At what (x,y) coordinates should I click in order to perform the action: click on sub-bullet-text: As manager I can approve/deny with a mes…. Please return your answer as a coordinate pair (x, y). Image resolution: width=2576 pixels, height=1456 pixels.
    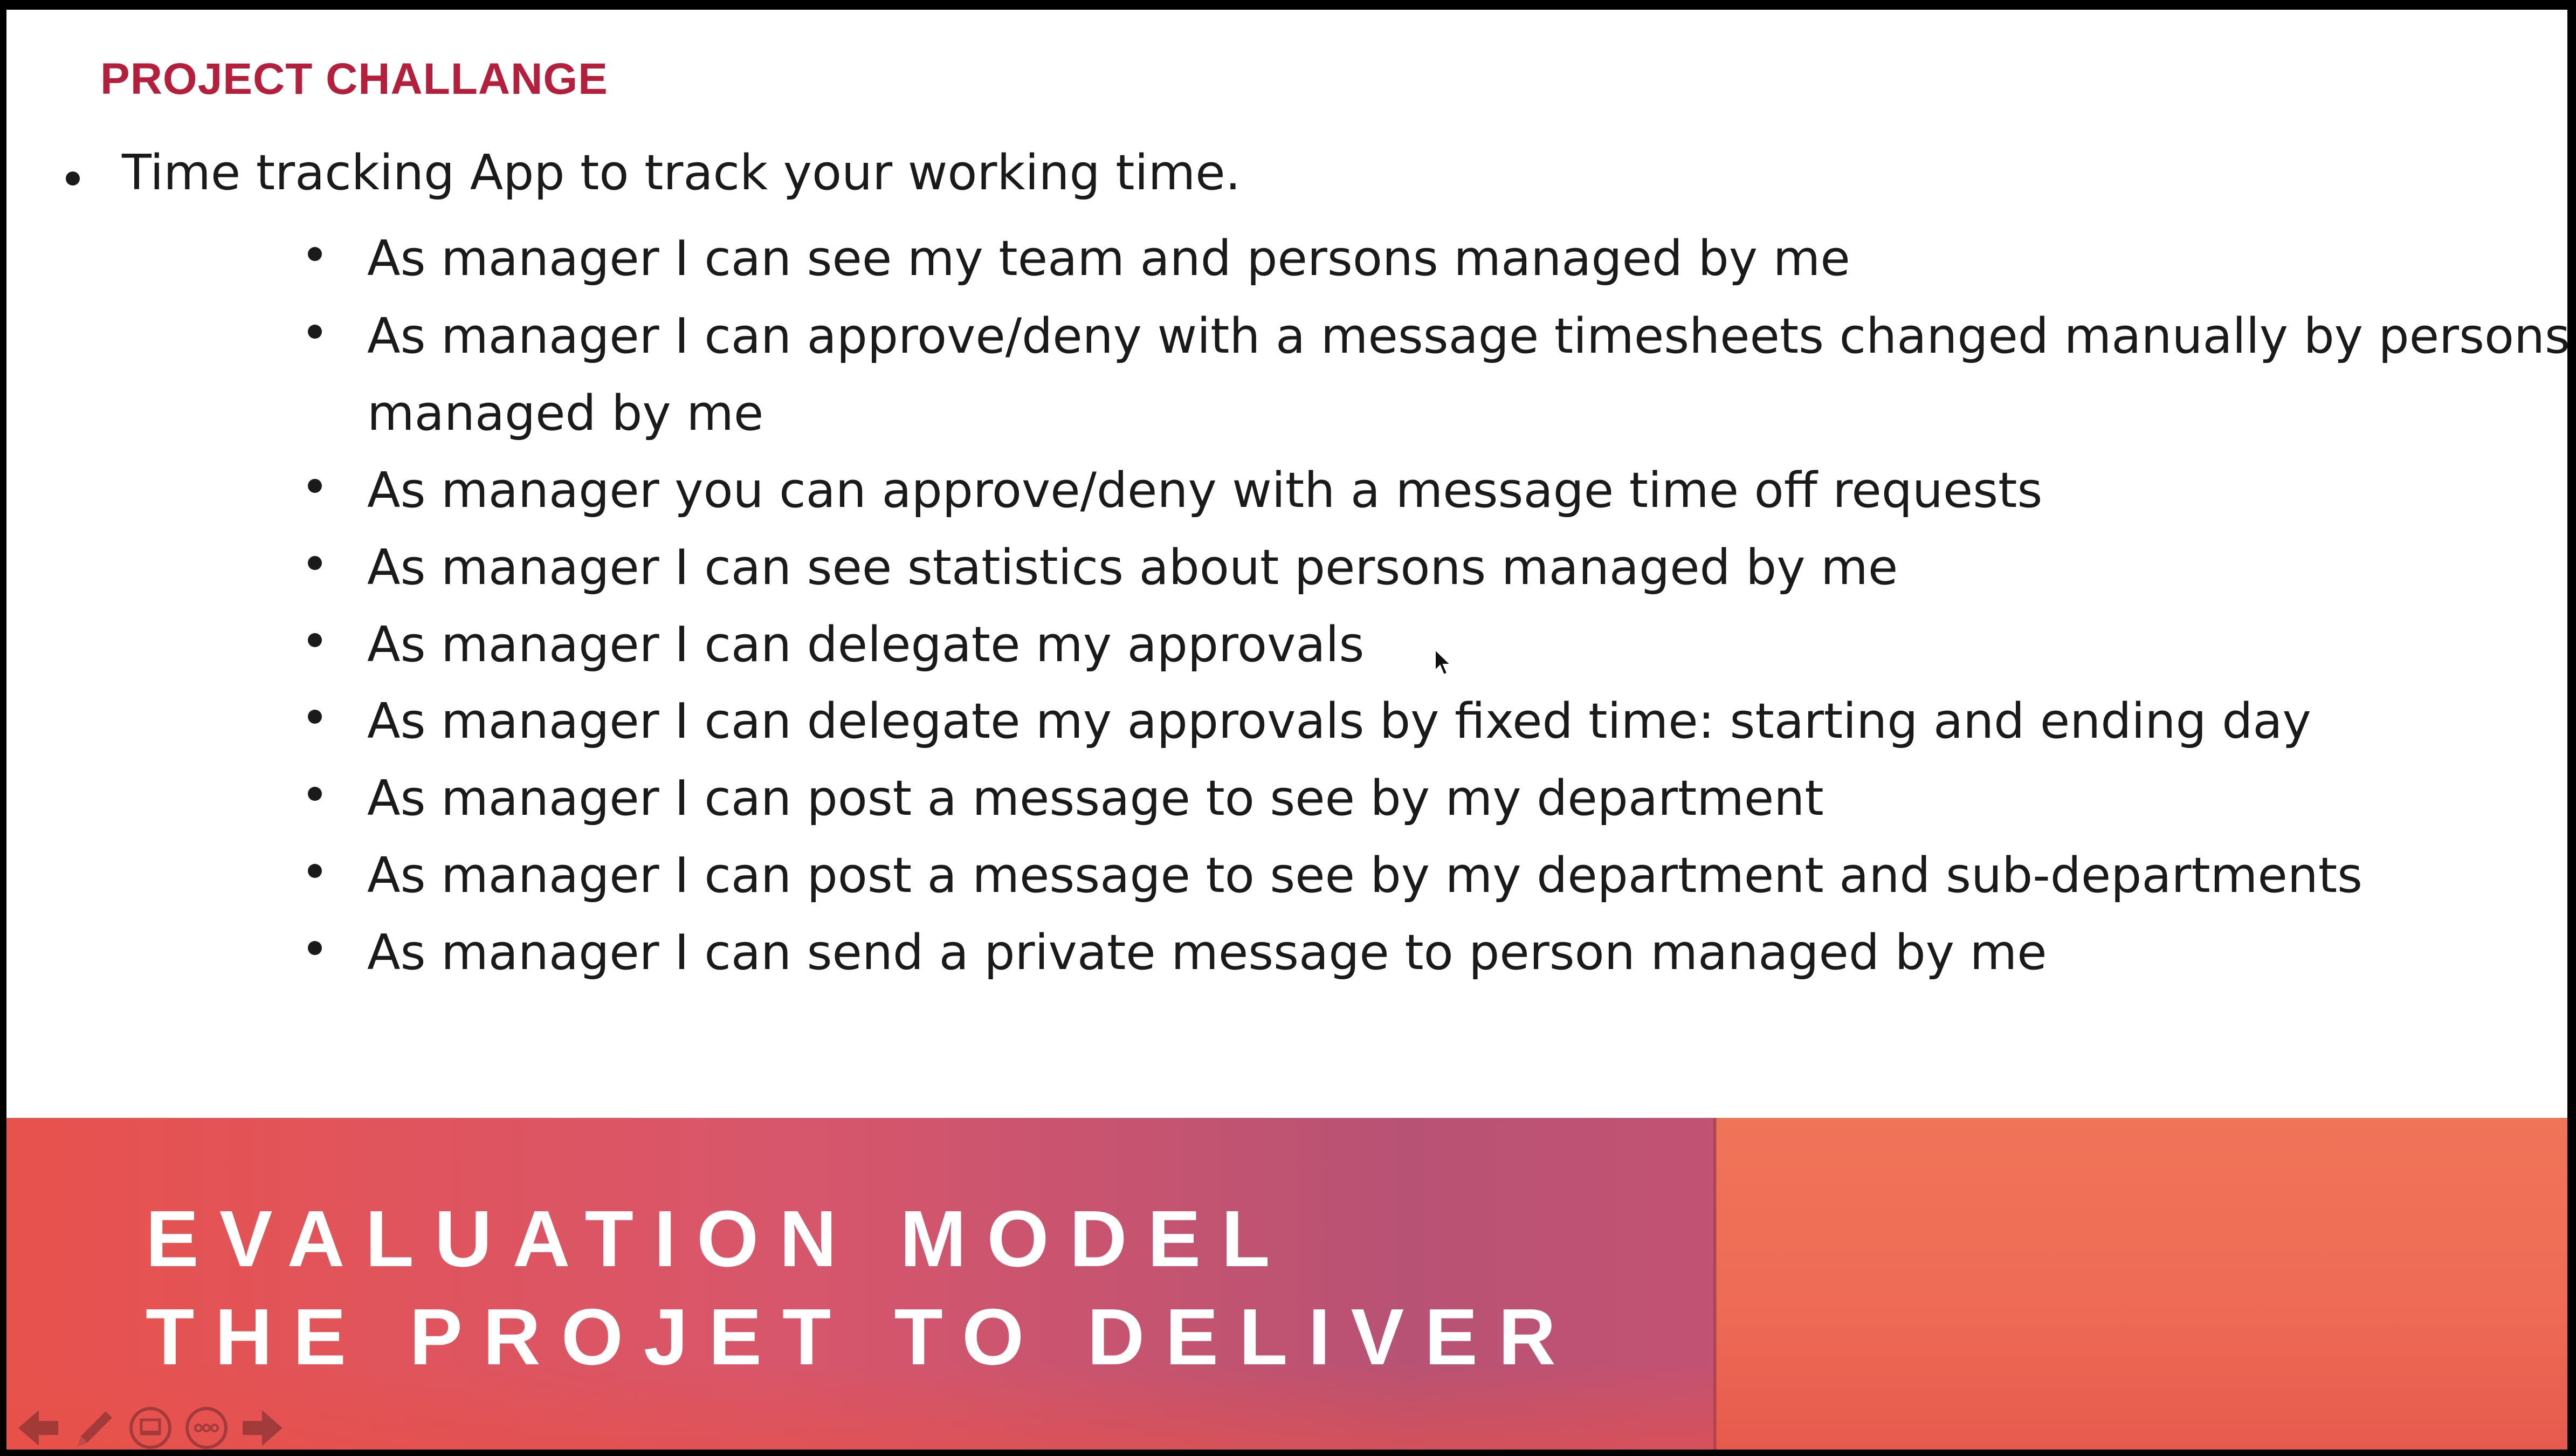
    Looking at the image, I should click on (1467, 375).